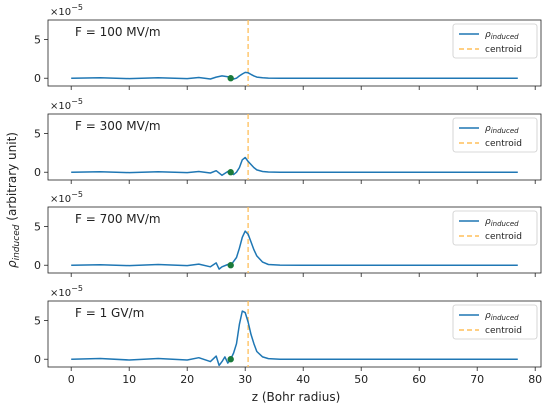 Image resolution: width=550 pixels, height=408 pixels. I want to click on x-tick-label: 20, so click(187, 379).